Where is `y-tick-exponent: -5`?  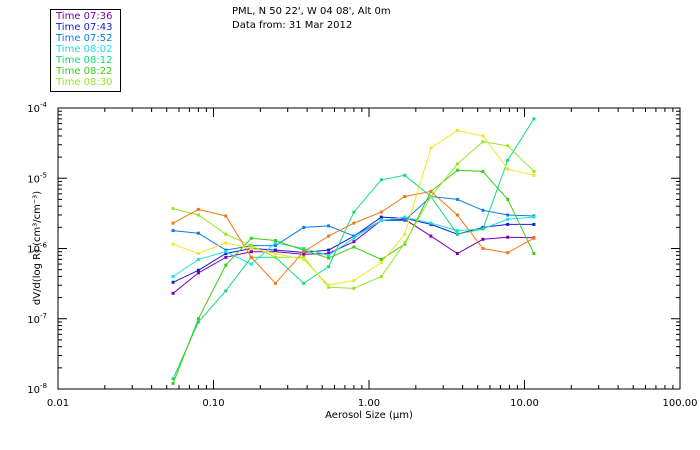
y-tick-exponent: -5 is located at coordinates (43, 175).